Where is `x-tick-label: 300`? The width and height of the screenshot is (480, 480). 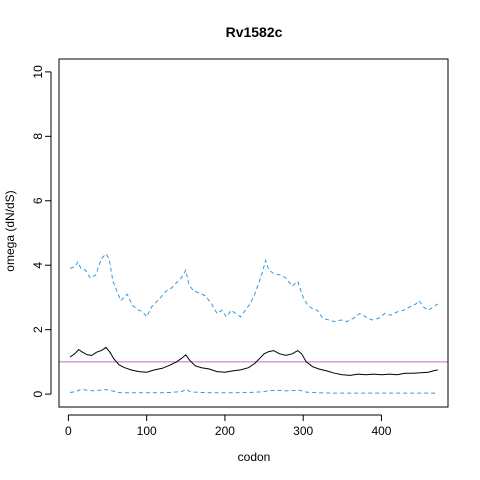 x-tick-label: 300 is located at coordinates (303, 431).